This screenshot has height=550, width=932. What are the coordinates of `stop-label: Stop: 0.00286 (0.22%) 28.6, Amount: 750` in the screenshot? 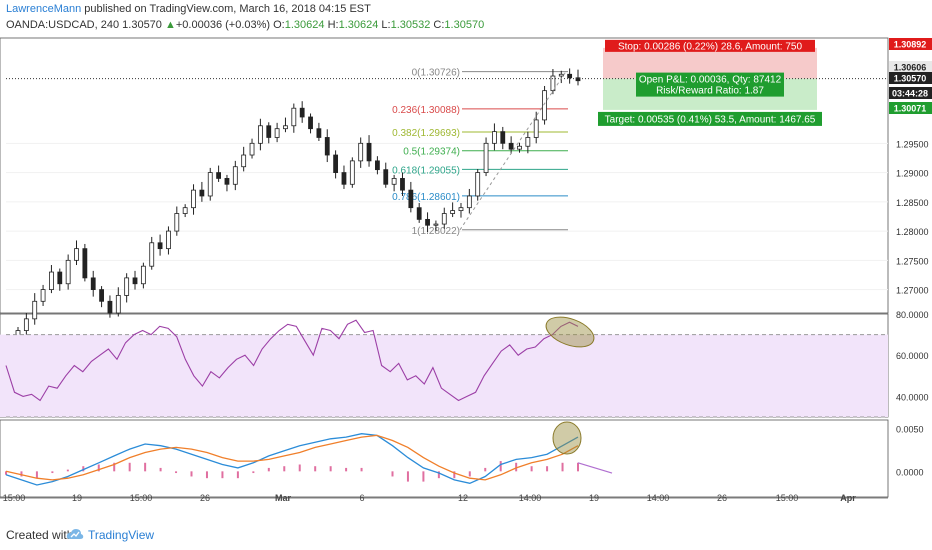 It's located at (710, 46).